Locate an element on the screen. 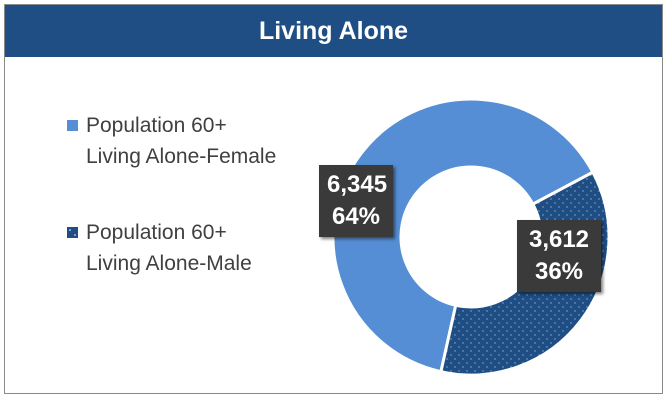  legend-label-female: Population 60+ Living Alone-Female is located at coordinates (181, 141).